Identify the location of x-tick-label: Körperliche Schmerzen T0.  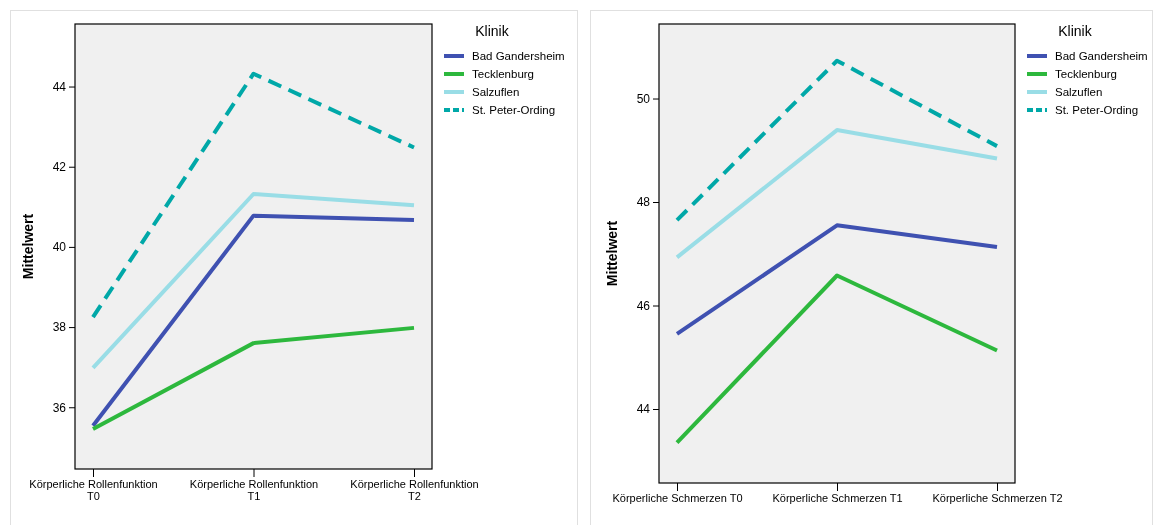
(677, 497).